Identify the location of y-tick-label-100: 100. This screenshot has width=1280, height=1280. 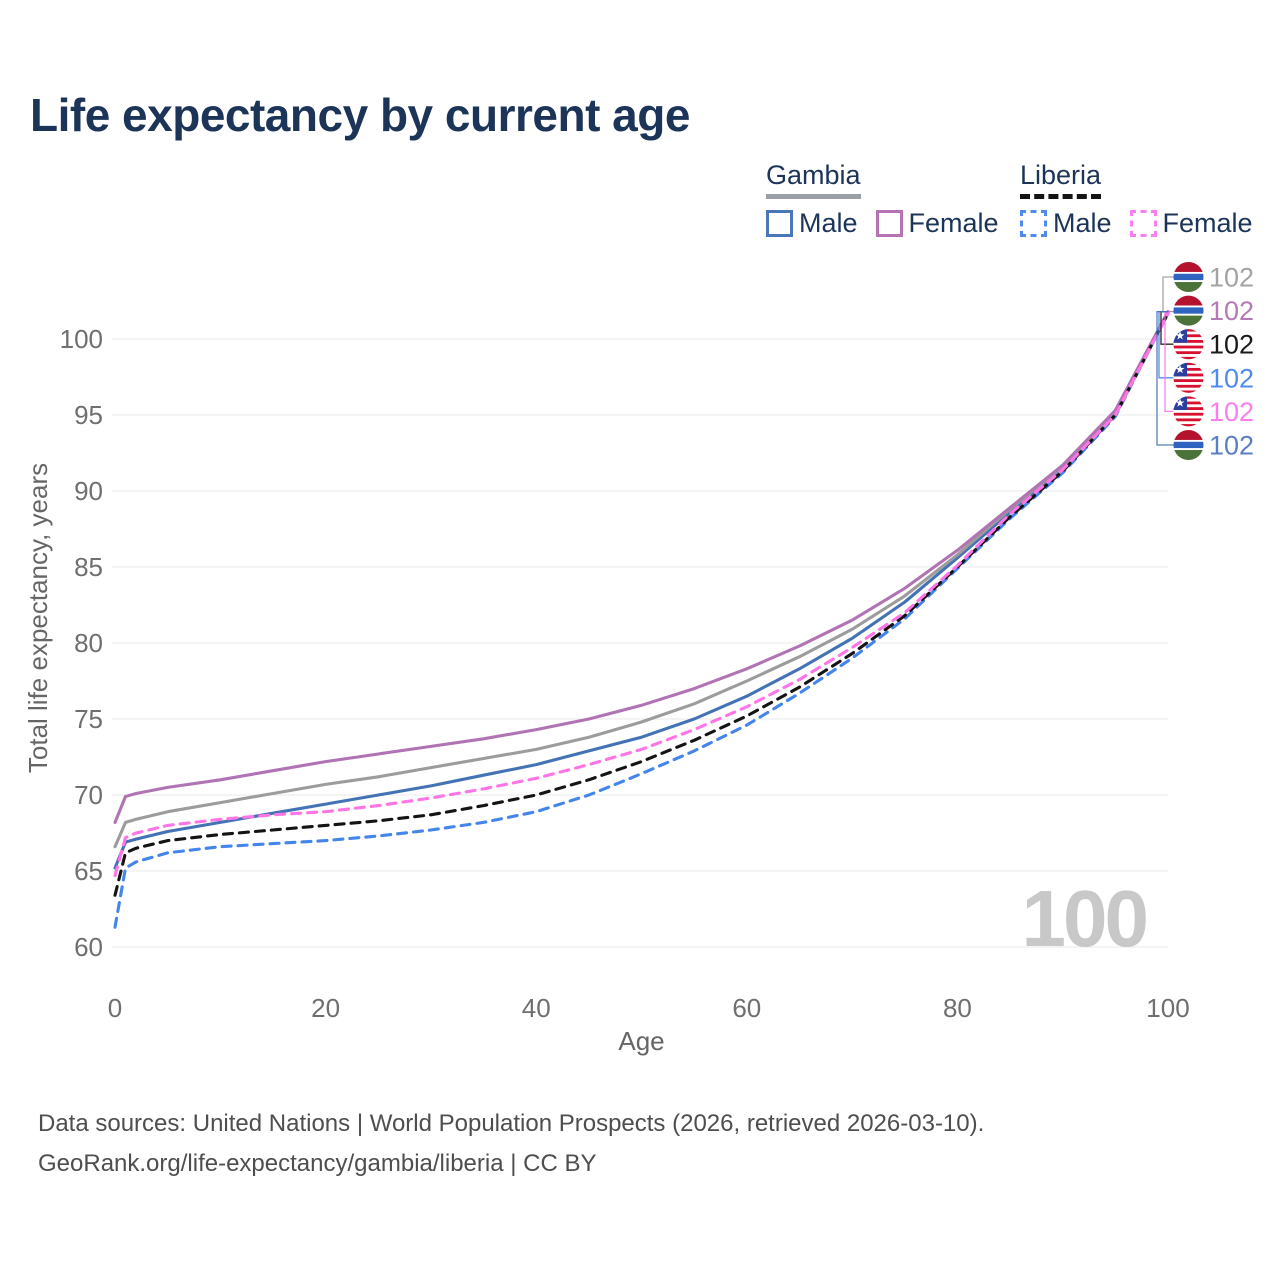
(81, 339).